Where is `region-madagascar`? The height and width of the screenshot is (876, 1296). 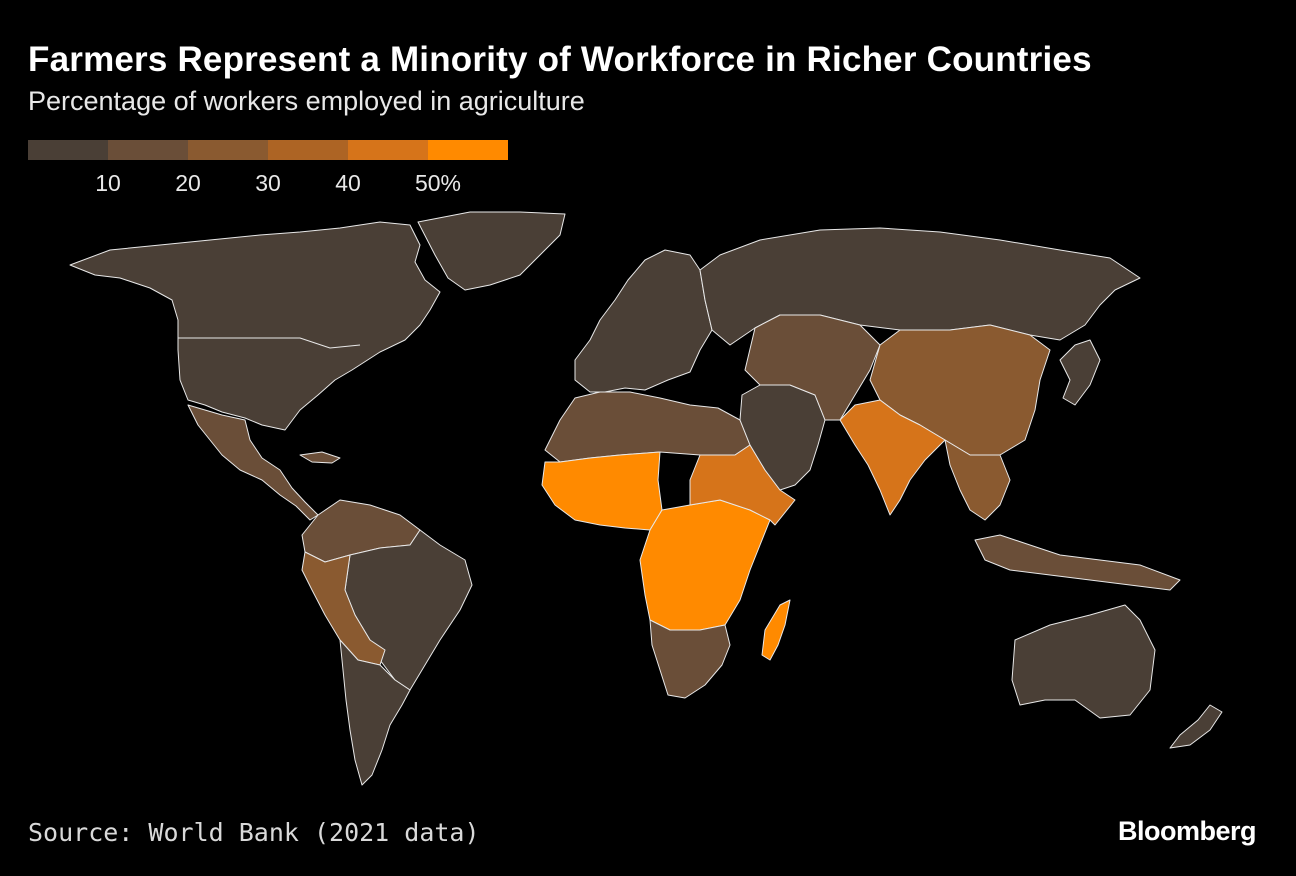
region-madagascar is located at coordinates (776, 630).